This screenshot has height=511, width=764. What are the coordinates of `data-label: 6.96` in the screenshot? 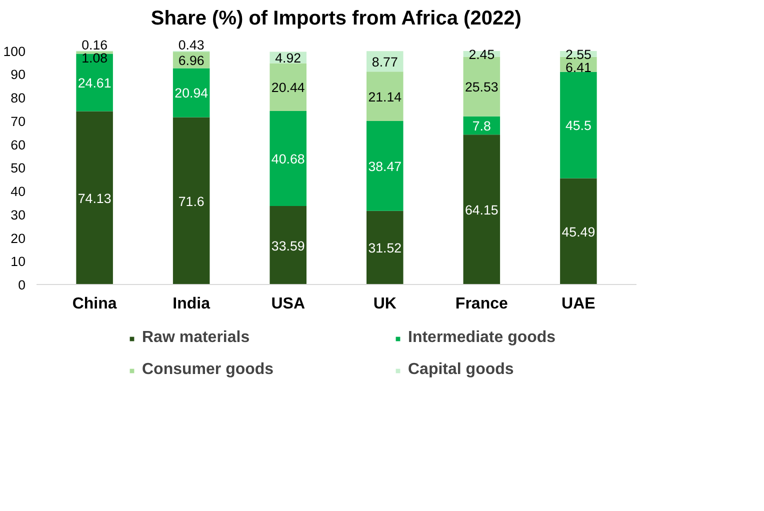 It's located at (191, 60).